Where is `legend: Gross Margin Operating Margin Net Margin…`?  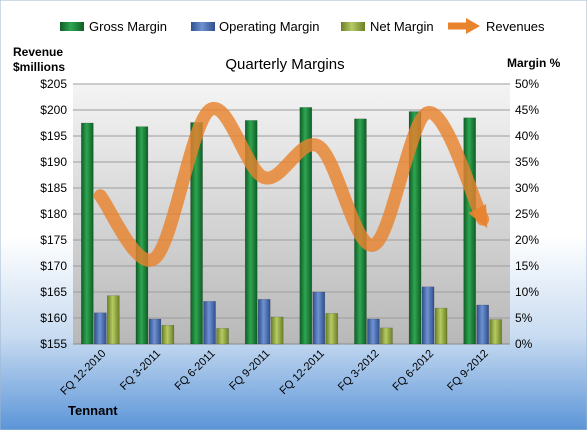 legend: Gross Margin Operating Margin Net Margin… is located at coordinates (302, 26).